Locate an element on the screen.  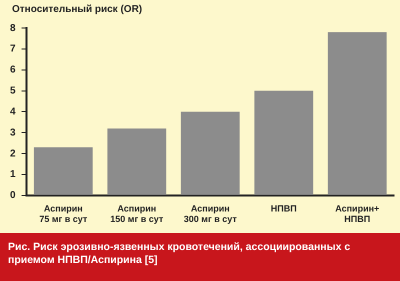
y-tick-label: 4 is located at coordinates (13, 112).